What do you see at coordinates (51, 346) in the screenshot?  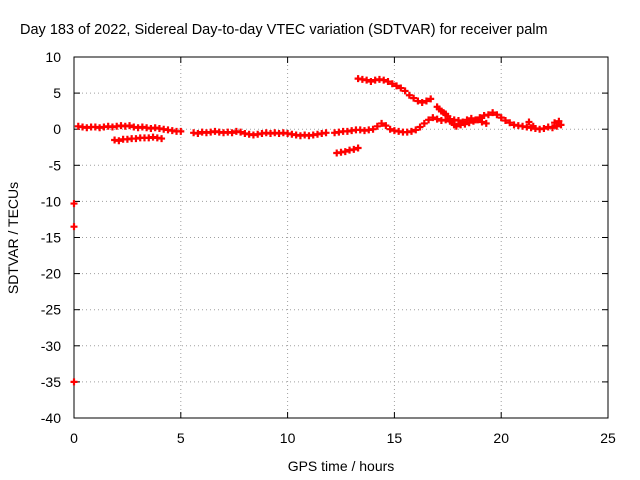 I see `y-tick-label: -30` at bounding box center [51, 346].